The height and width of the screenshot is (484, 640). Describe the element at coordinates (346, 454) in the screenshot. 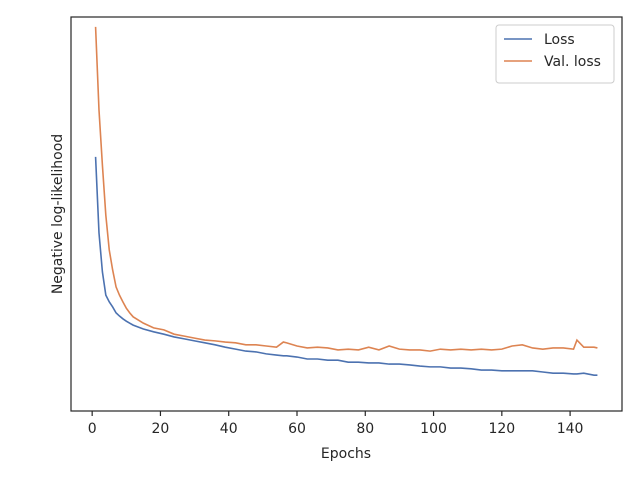

I see `x-axis-label: Epochs` at that location.